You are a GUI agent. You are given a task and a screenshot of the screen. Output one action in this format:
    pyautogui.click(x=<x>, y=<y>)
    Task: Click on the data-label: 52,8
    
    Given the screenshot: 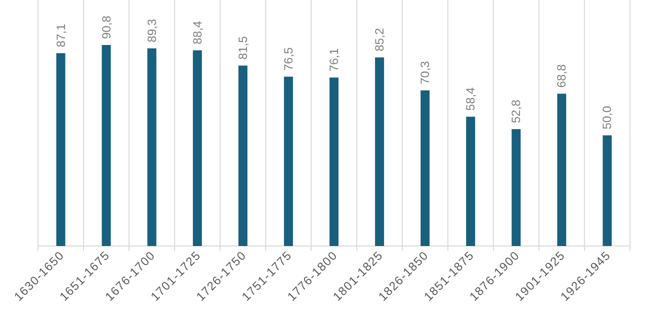 What is the action you would take?
    pyautogui.click(x=516, y=111)
    